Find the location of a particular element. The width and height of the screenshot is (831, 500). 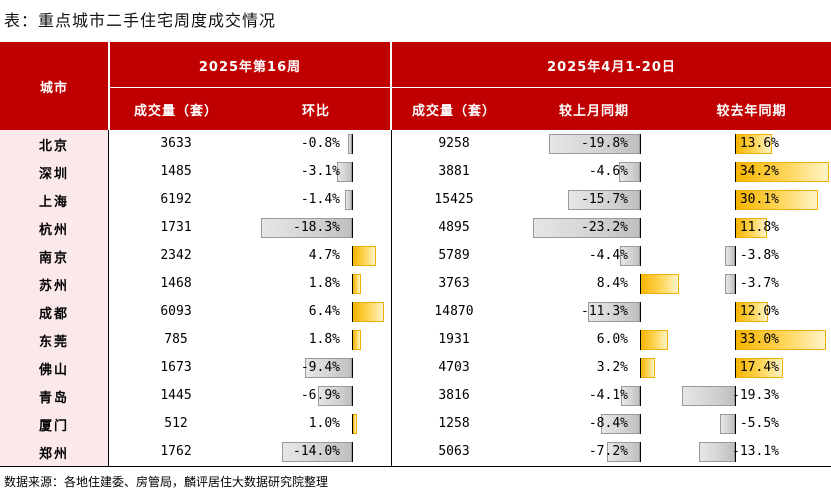

header-wow: 环比 is located at coordinates (315, 111).